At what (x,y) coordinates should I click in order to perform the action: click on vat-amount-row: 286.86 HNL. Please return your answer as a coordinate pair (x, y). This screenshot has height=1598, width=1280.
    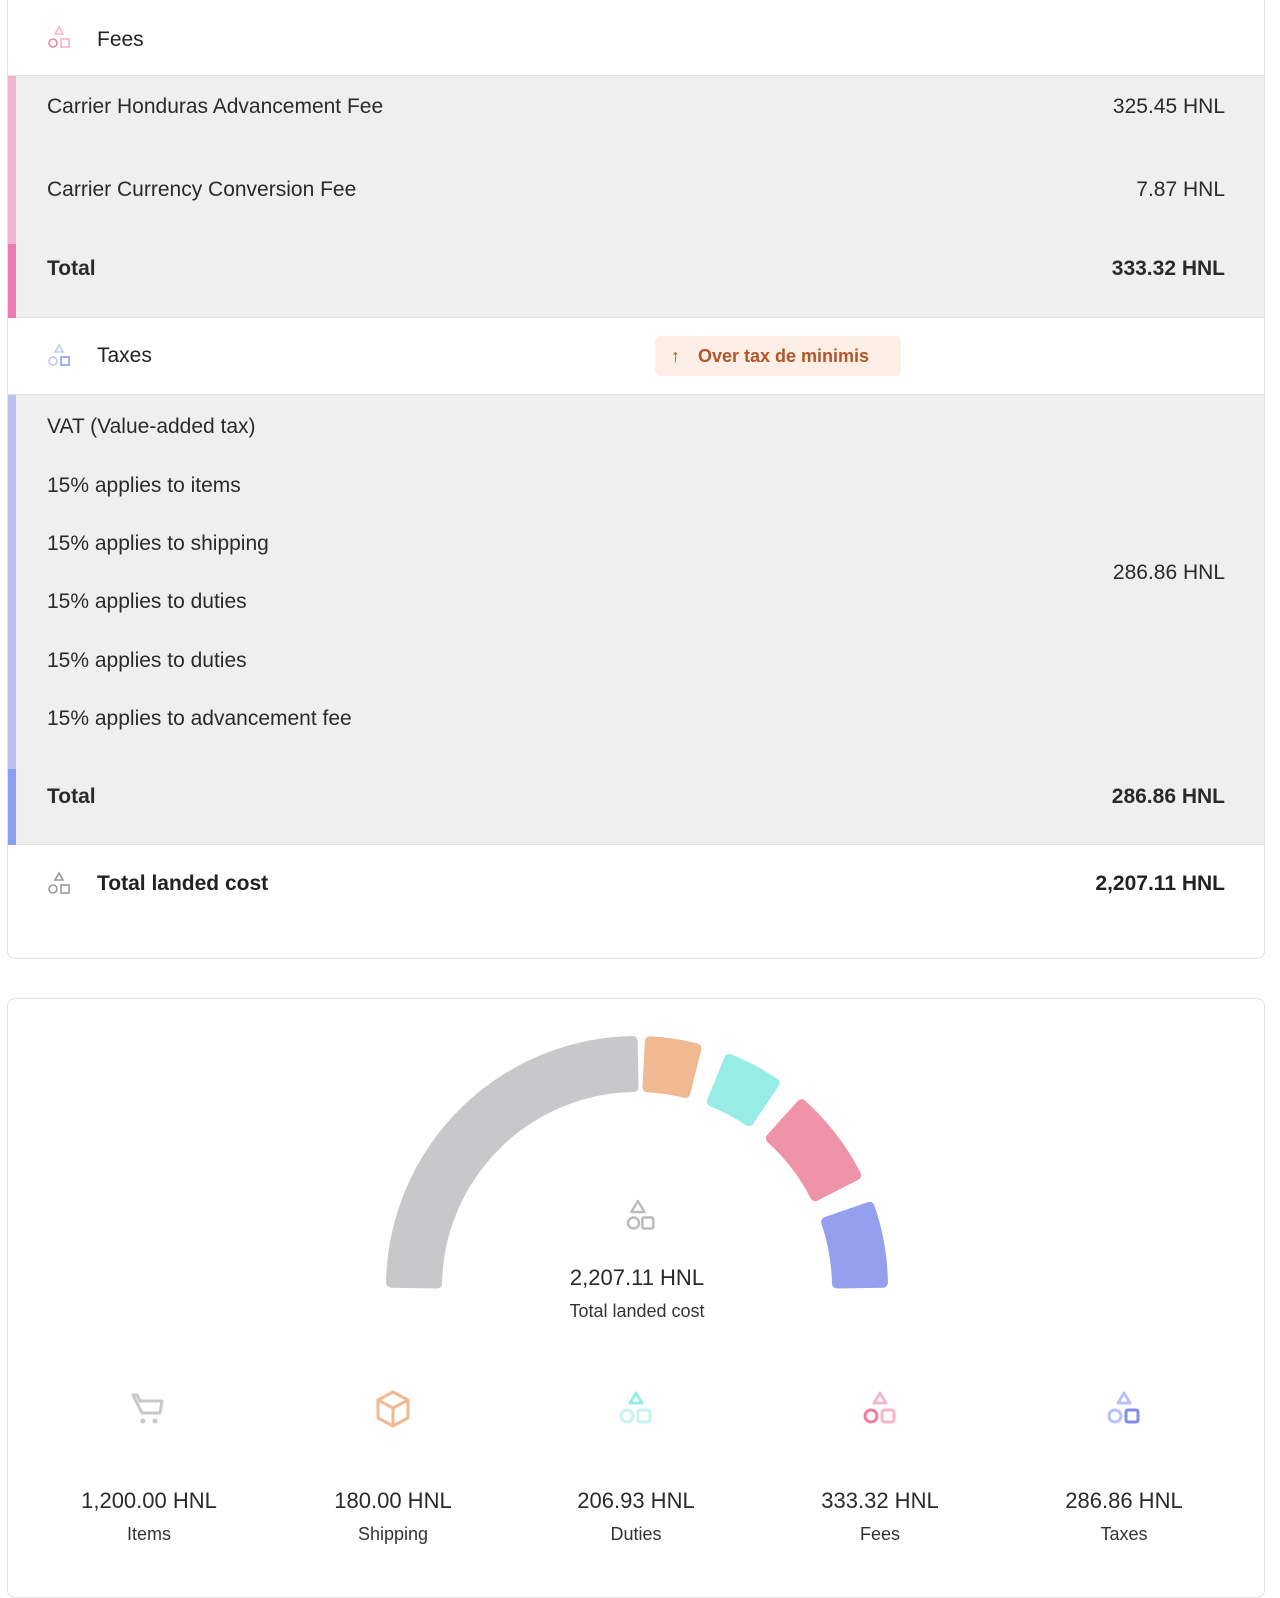
    Looking at the image, I should click on (636, 573).